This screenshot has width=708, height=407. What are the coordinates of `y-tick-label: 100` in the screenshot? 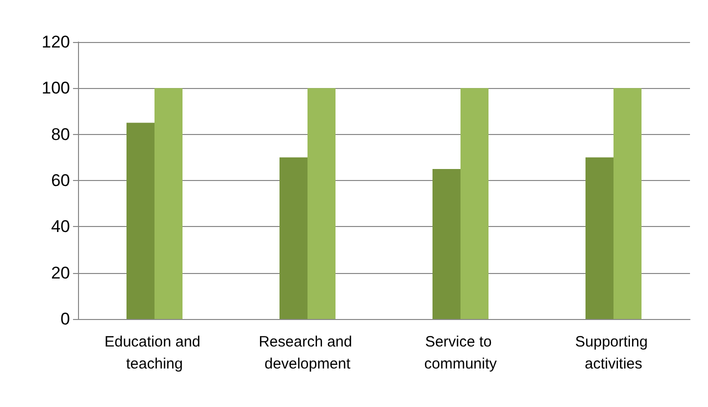 It's located at (56, 88).